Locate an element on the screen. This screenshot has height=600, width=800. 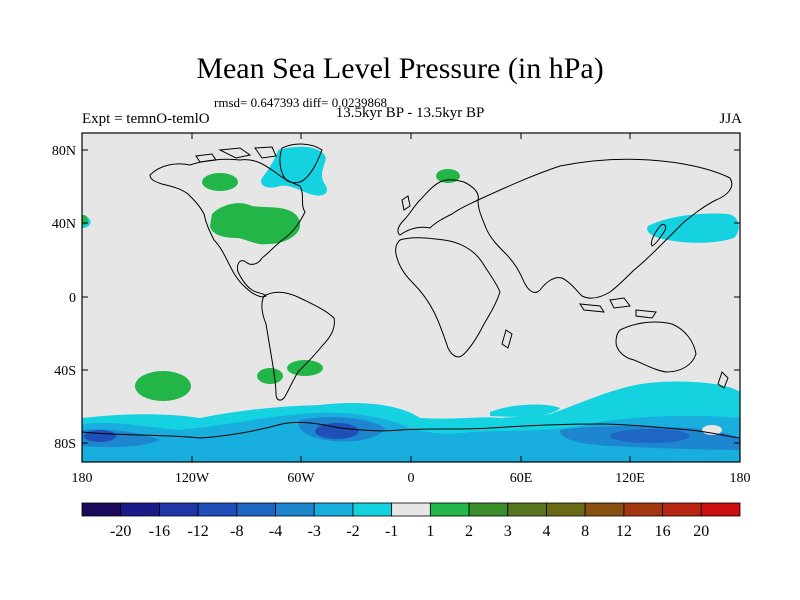
latitude-labels: 80N 40N 0 40S 80S is located at coordinates (64, 298).